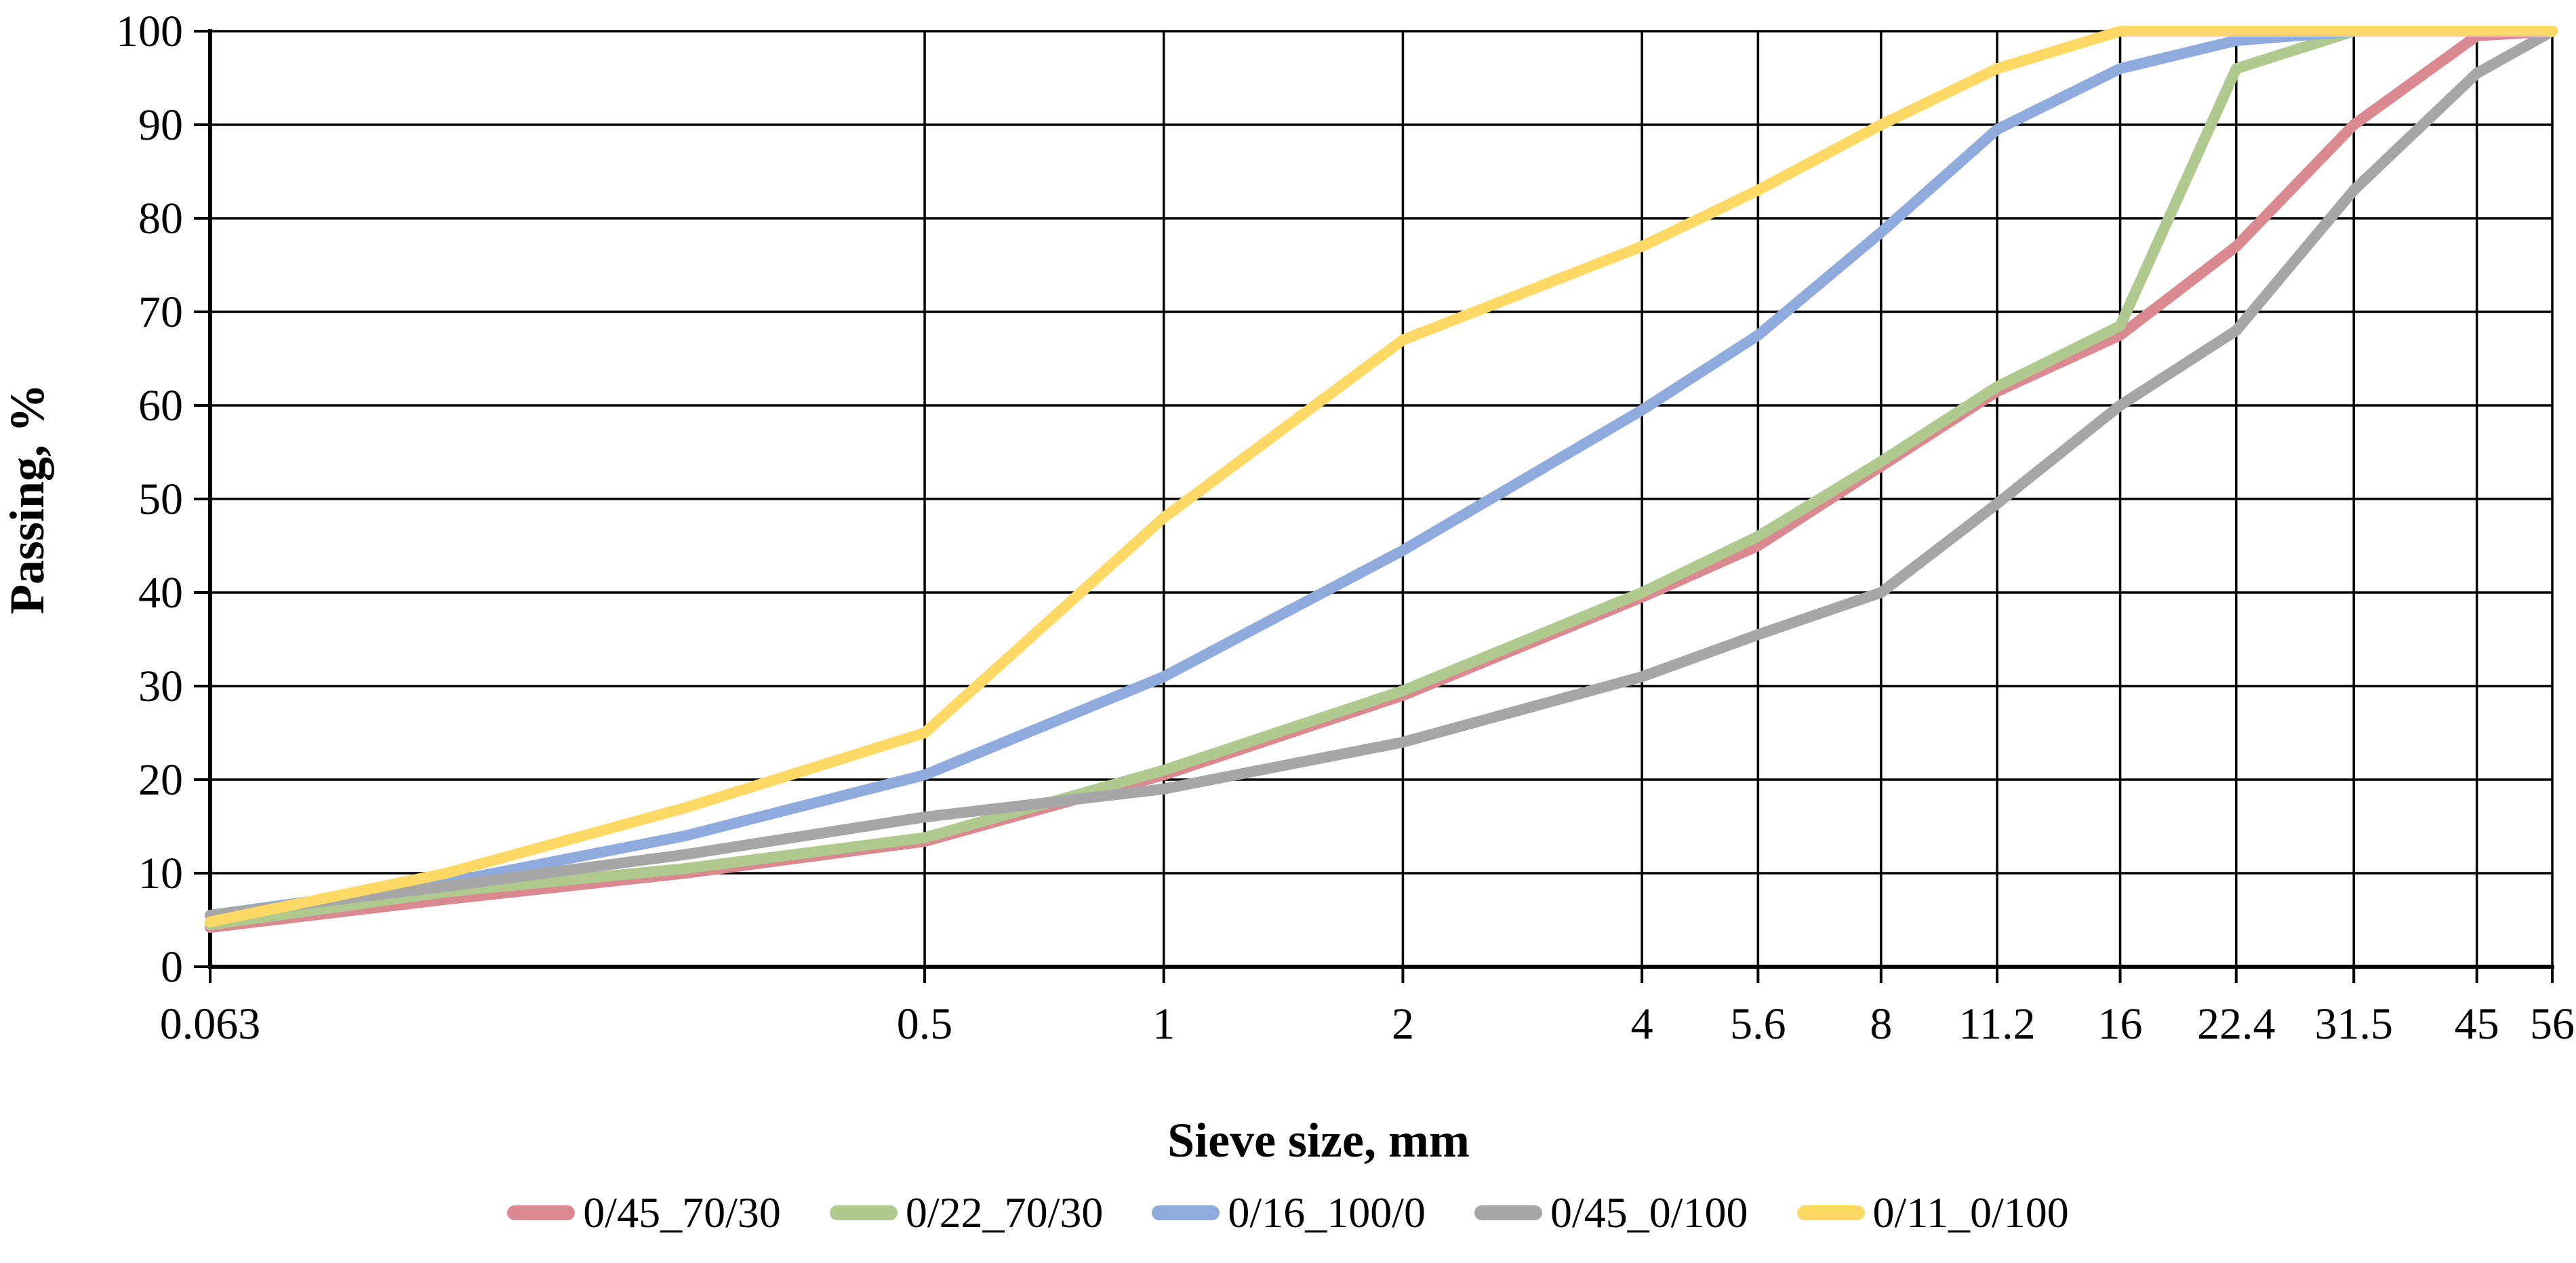 This screenshot has width=2576, height=1263. I want to click on x-tick-label: 56, so click(2552, 1024).